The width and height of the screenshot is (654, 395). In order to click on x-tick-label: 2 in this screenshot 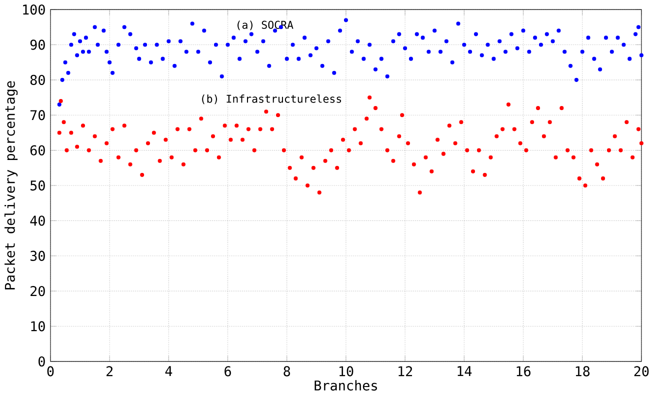, I will do `click(109, 371)`.